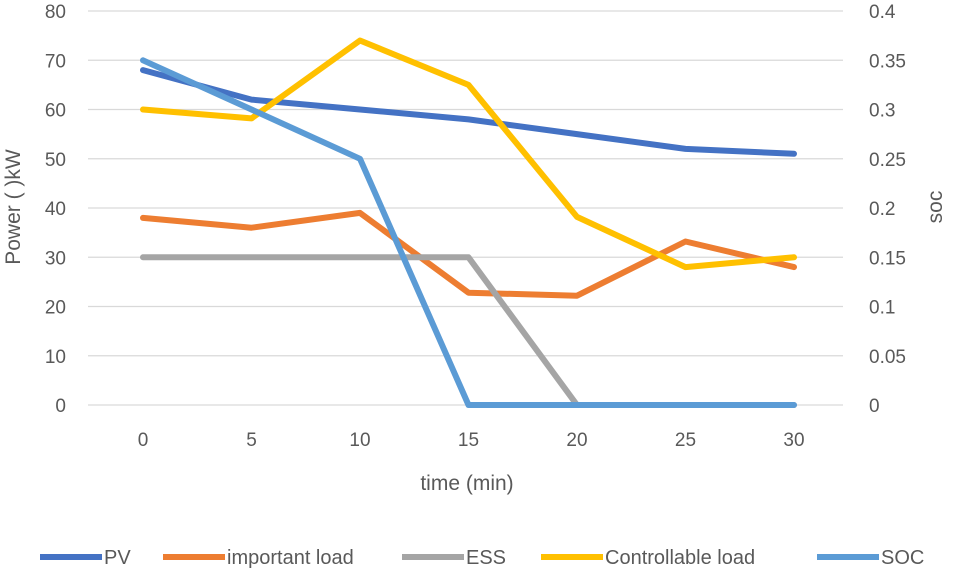  I want to click on x-axis-ticks: 0 5 10 15 20 25 30, so click(471, 440).